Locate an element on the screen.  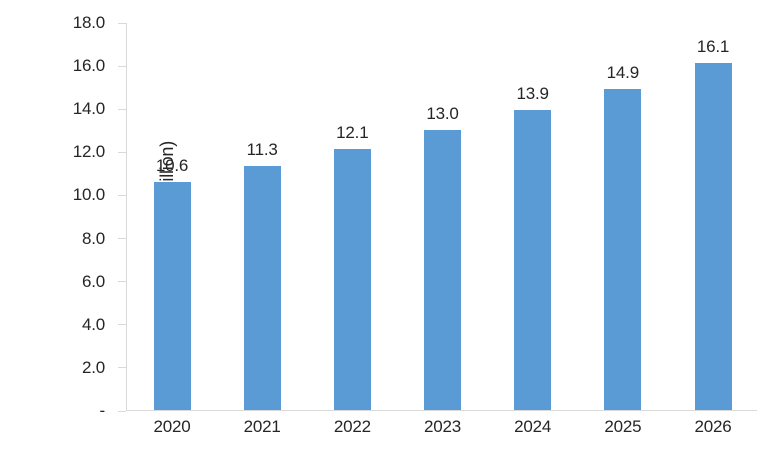
x-tick-label: 2026 is located at coordinates (713, 426).